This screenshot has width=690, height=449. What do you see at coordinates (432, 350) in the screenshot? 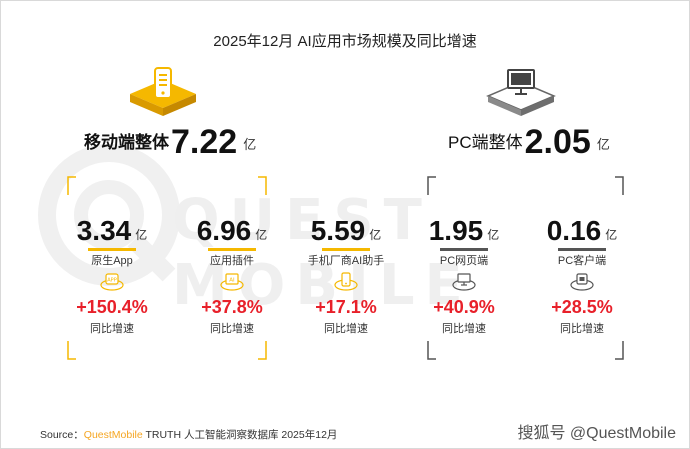
I see `pc-bracket-bottom-left` at bounding box center [432, 350].